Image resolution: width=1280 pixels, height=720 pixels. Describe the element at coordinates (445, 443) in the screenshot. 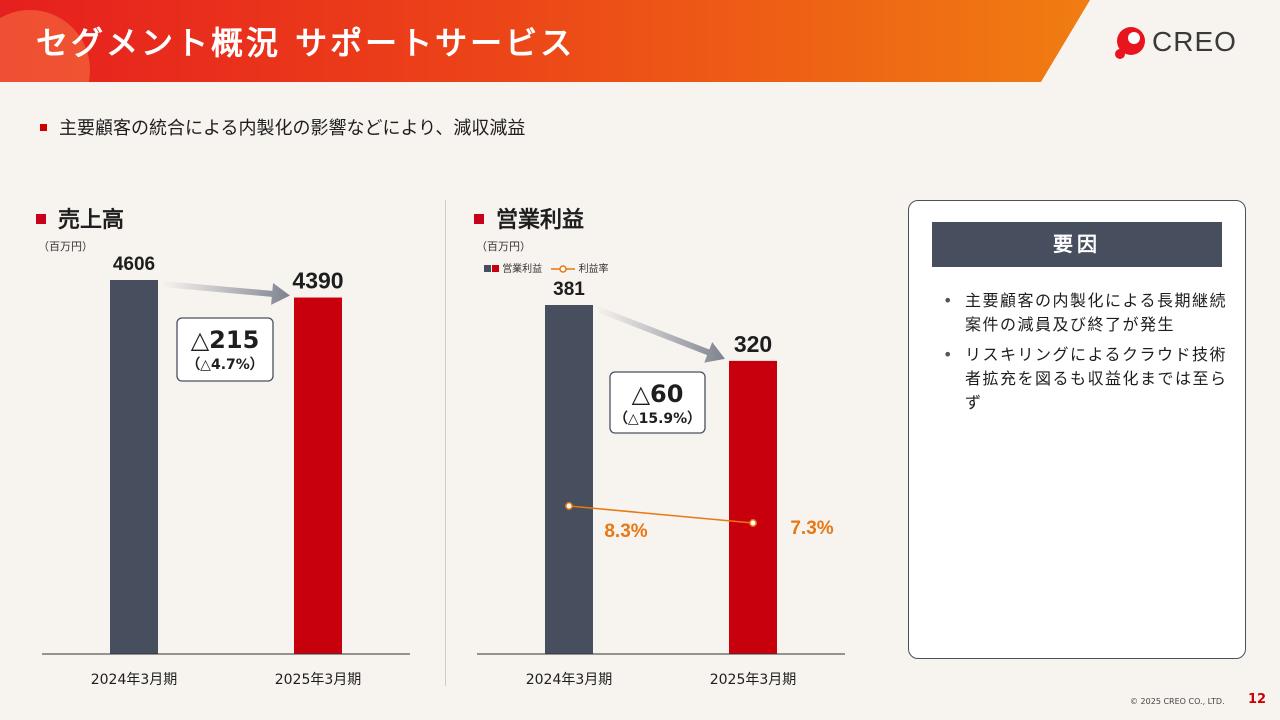

I see `section-divider` at that location.